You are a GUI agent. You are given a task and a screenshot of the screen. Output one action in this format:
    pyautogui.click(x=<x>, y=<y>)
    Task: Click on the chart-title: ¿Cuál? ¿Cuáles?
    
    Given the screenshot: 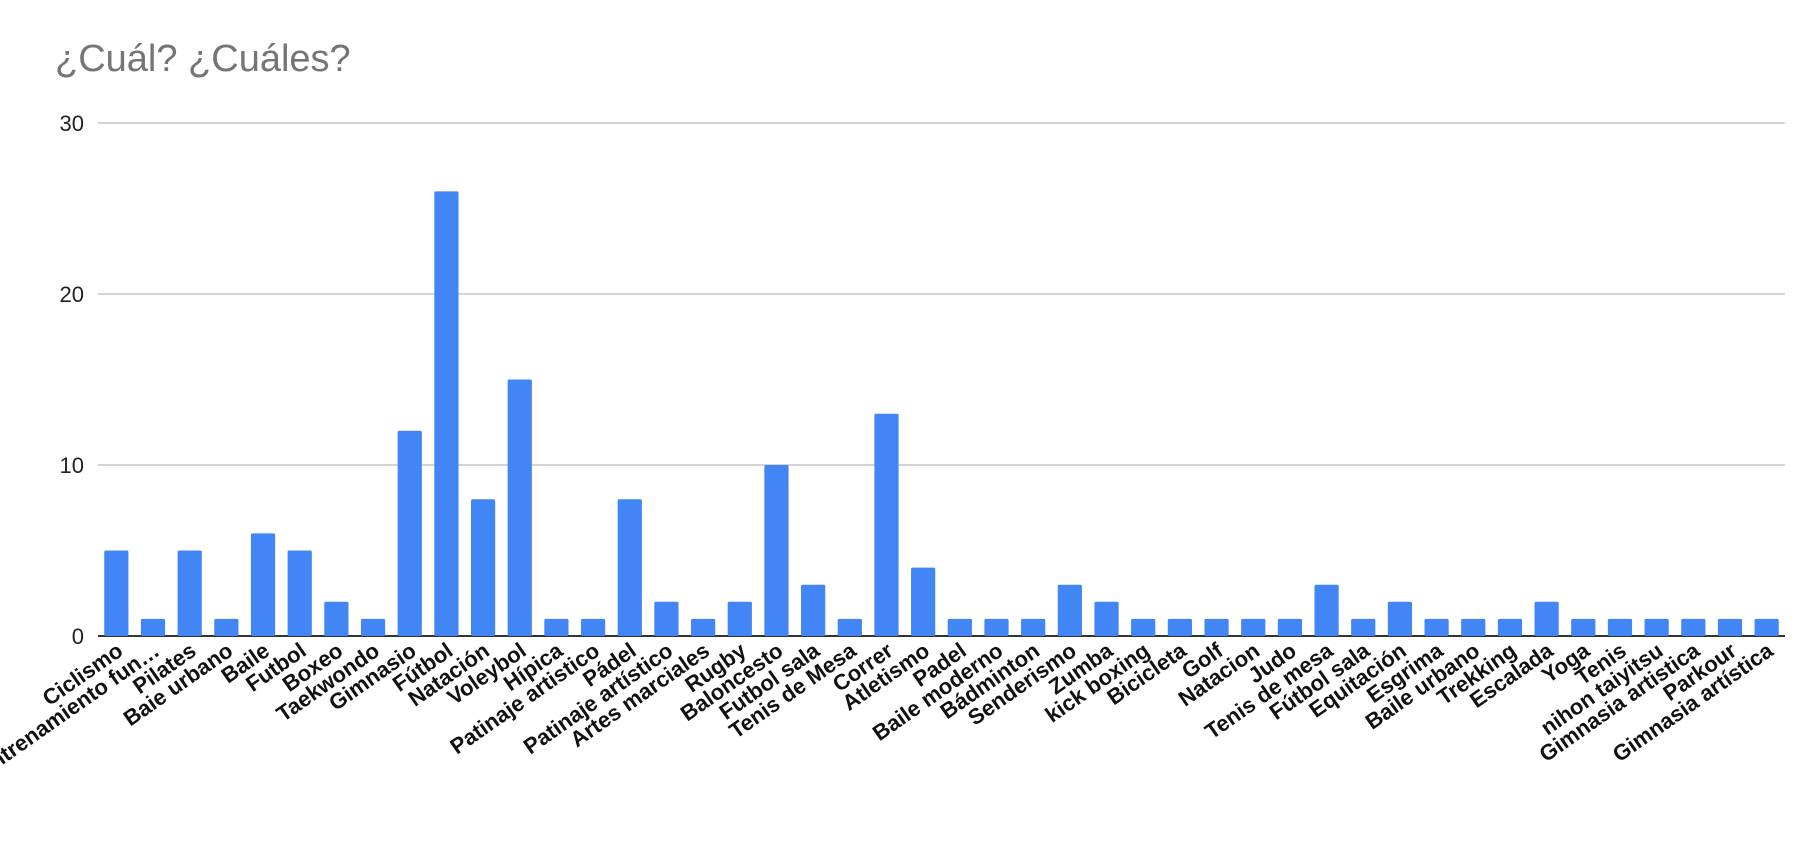 What is the action you would take?
    pyautogui.click(x=203, y=59)
    